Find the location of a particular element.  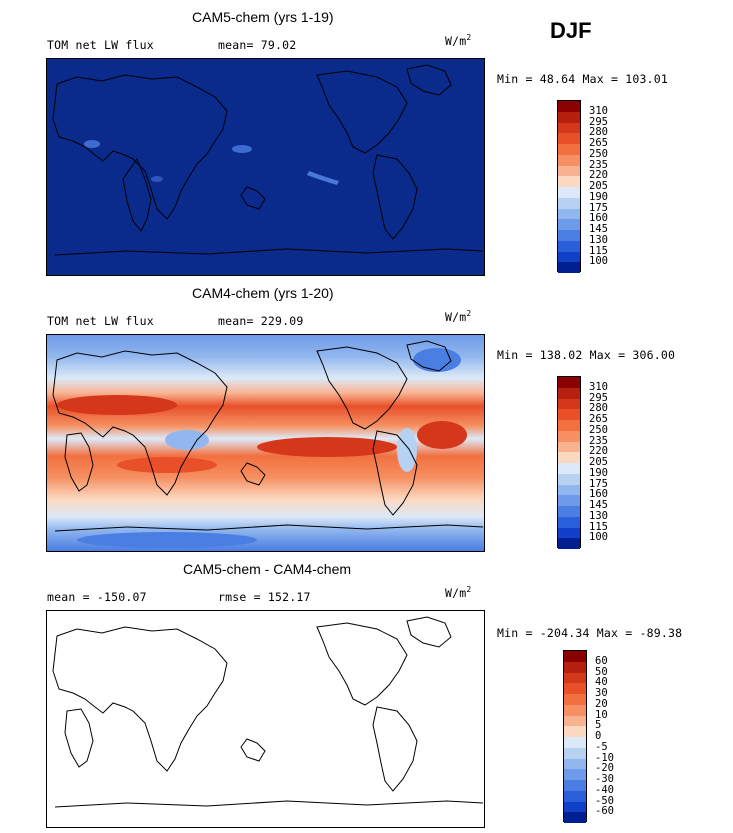

colorbar-tick-label: -5 is located at coordinates (601, 746).